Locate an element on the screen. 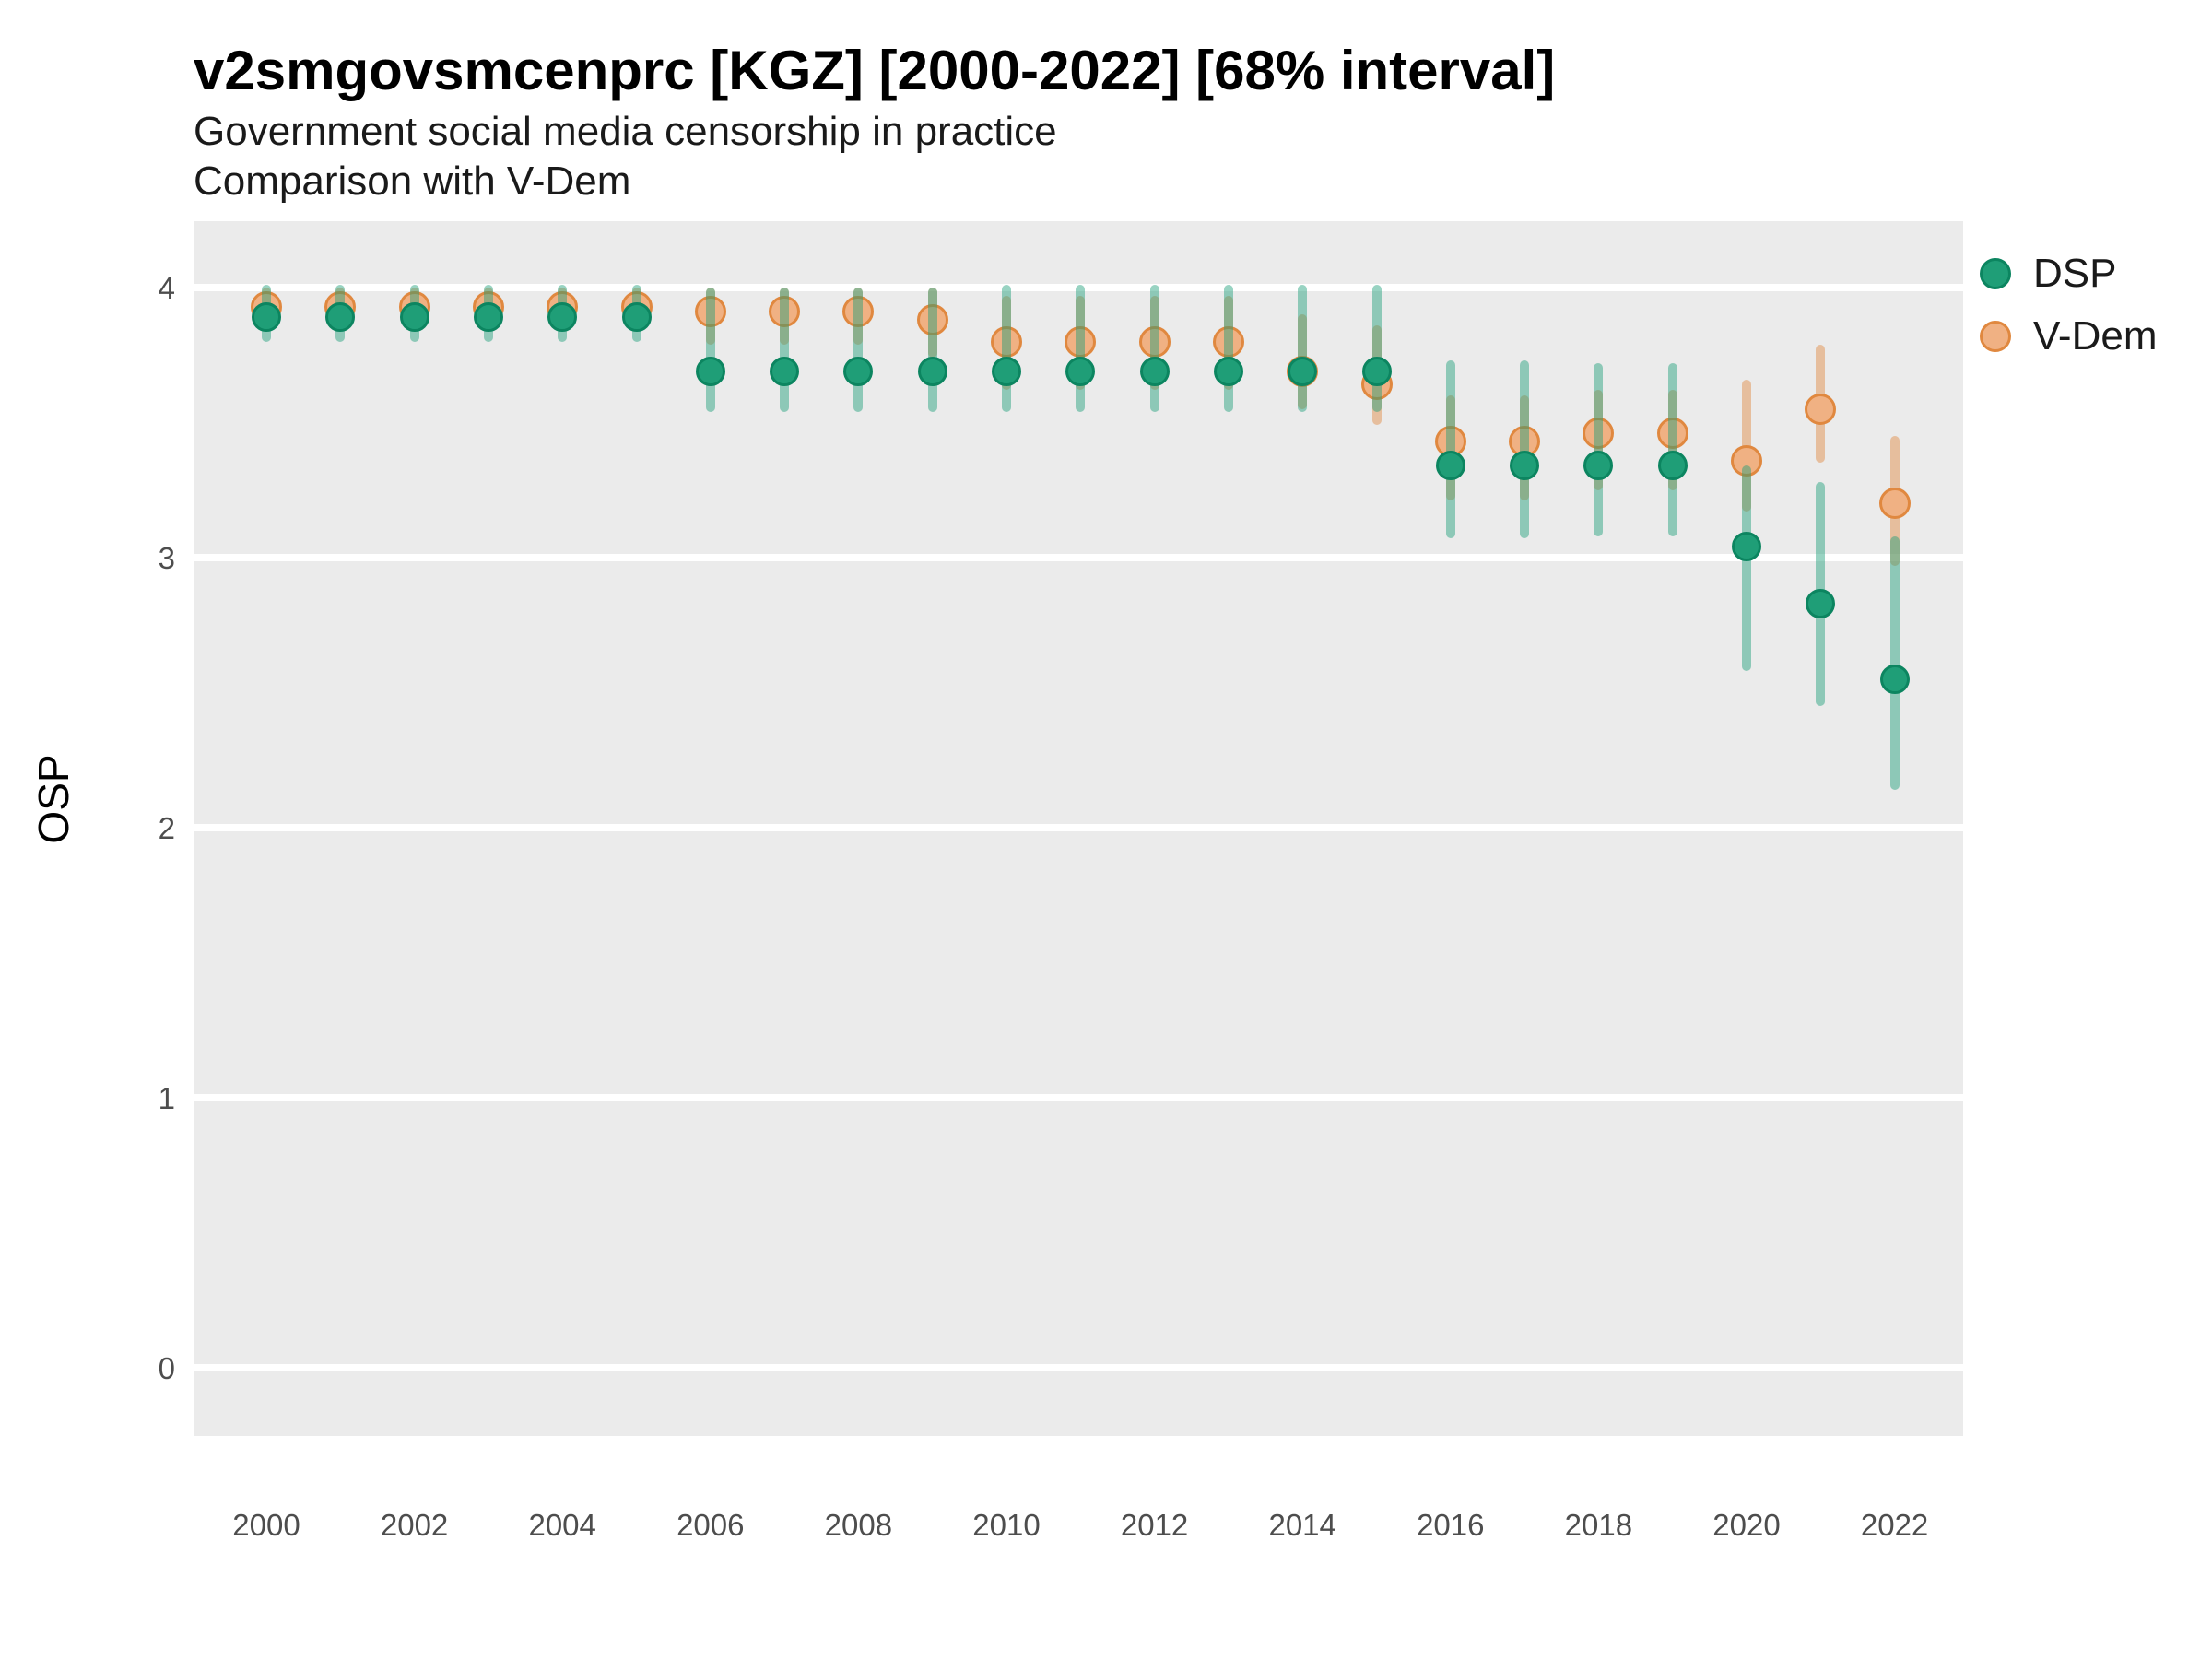 This screenshot has width=2212, height=1659. dsp-point-2019 is located at coordinates (1672, 466).